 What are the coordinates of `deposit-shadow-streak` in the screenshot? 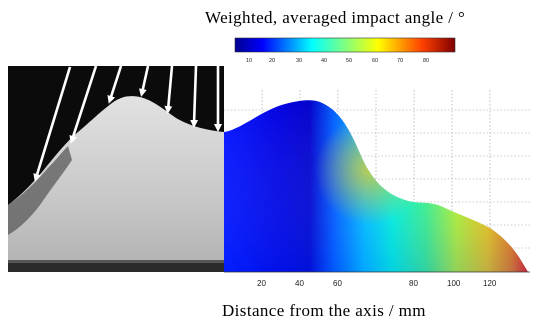 It's located at (40, 190).